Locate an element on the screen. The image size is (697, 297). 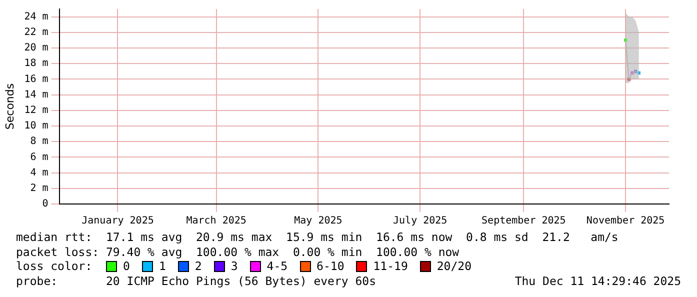
y-tick-label: 14 m is located at coordinates (36, 94).